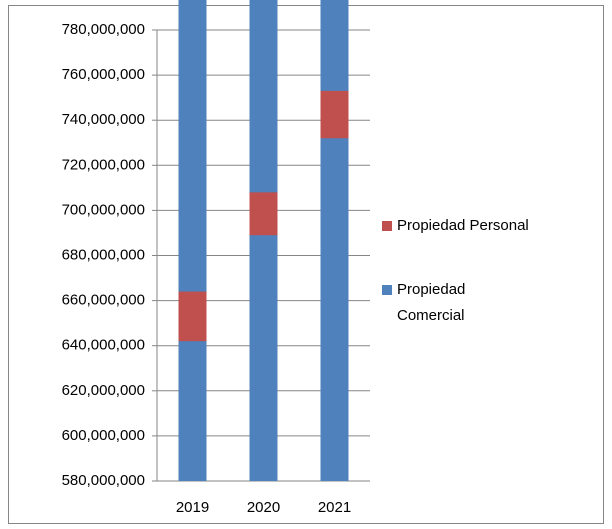 This screenshot has height=529, width=612. What do you see at coordinates (103, 435) in the screenshot?
I see `y-tick-label: 600,000,000` at bounding box center [103, 435].